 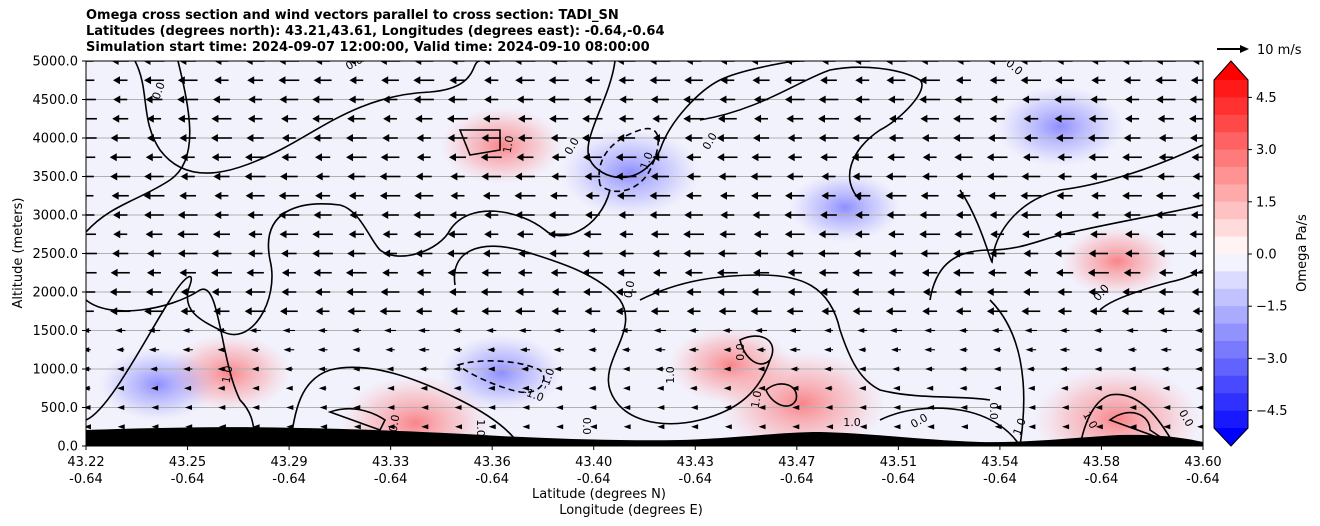 What do you see at coordinates (845, 207) in the screenshot?
I see `omega-patch-negative` at bounding box center [845, 207].